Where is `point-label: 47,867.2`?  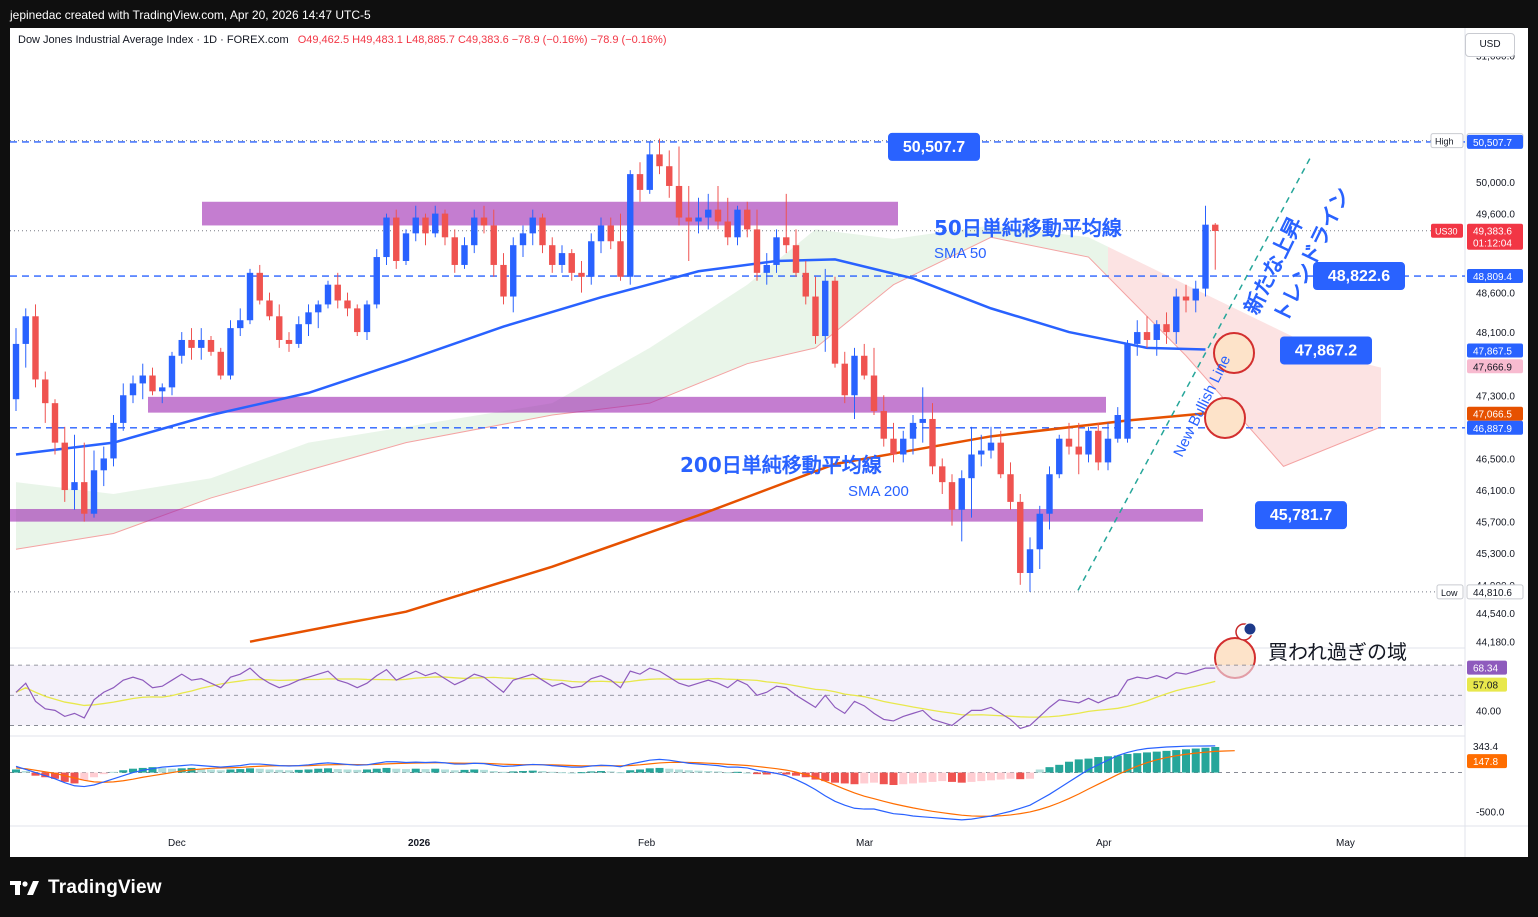
point-label: 47,867.2 is located at coordinates (1326, 350).